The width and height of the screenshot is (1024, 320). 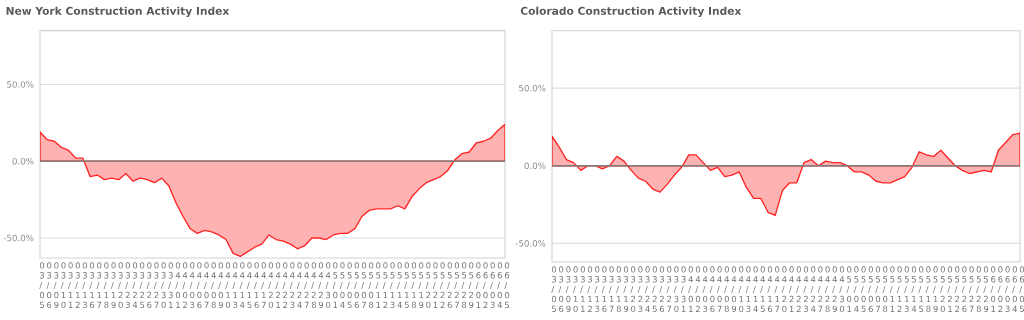 I want to click on x-tick-label: 04/24, so click(x=299, y=285).